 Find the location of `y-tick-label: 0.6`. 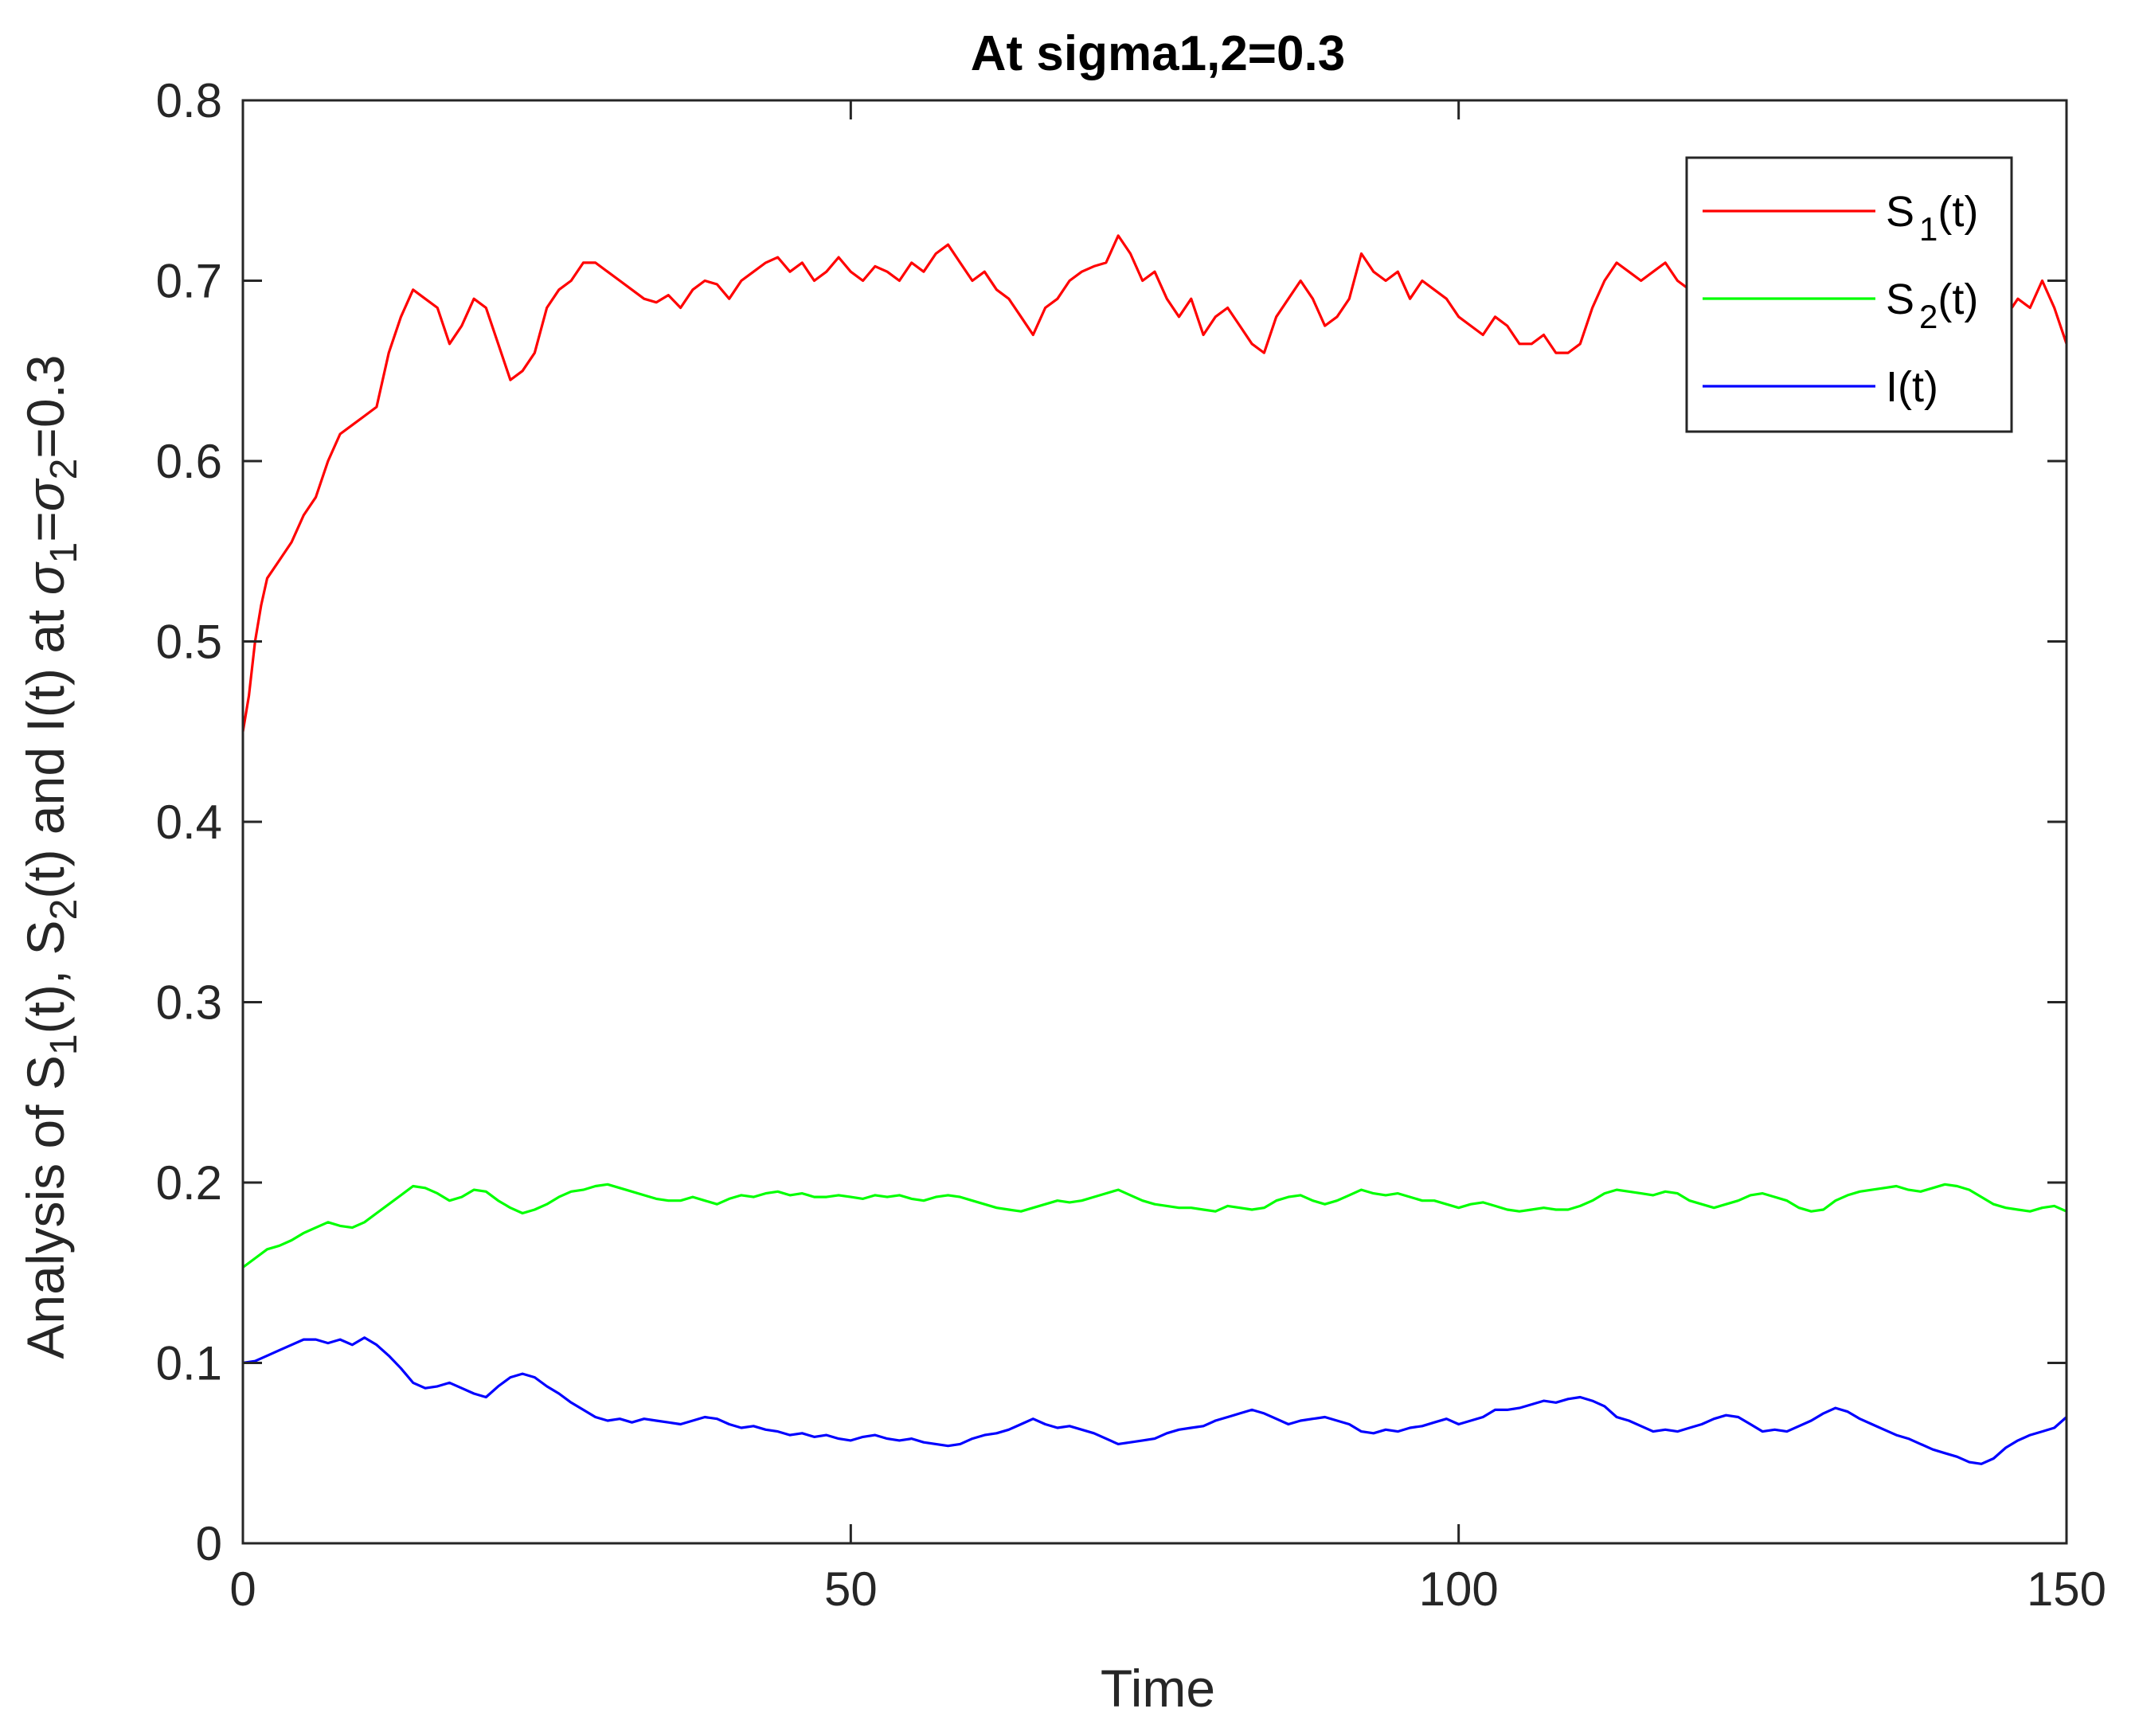

y-tick-label: 0.6 is located at coordinates (189, 462).